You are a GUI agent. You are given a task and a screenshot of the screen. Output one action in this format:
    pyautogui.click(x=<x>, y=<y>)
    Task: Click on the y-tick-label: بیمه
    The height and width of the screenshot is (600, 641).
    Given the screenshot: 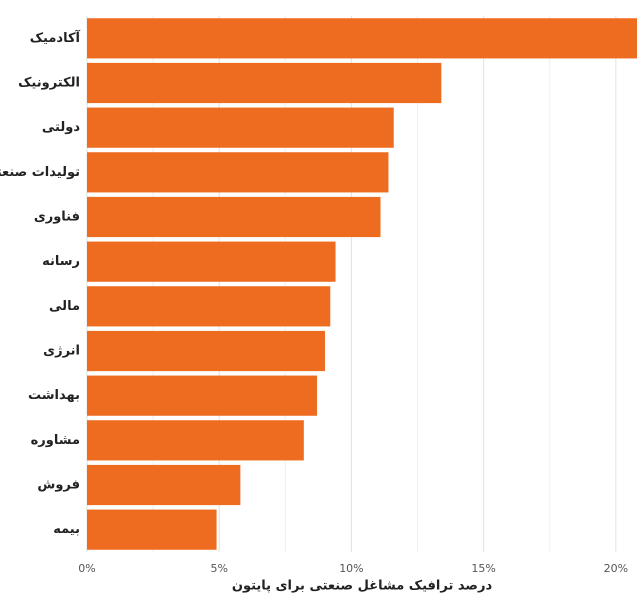 What is the action you would take?
    pyautogui.click(x=66, y=529)
    